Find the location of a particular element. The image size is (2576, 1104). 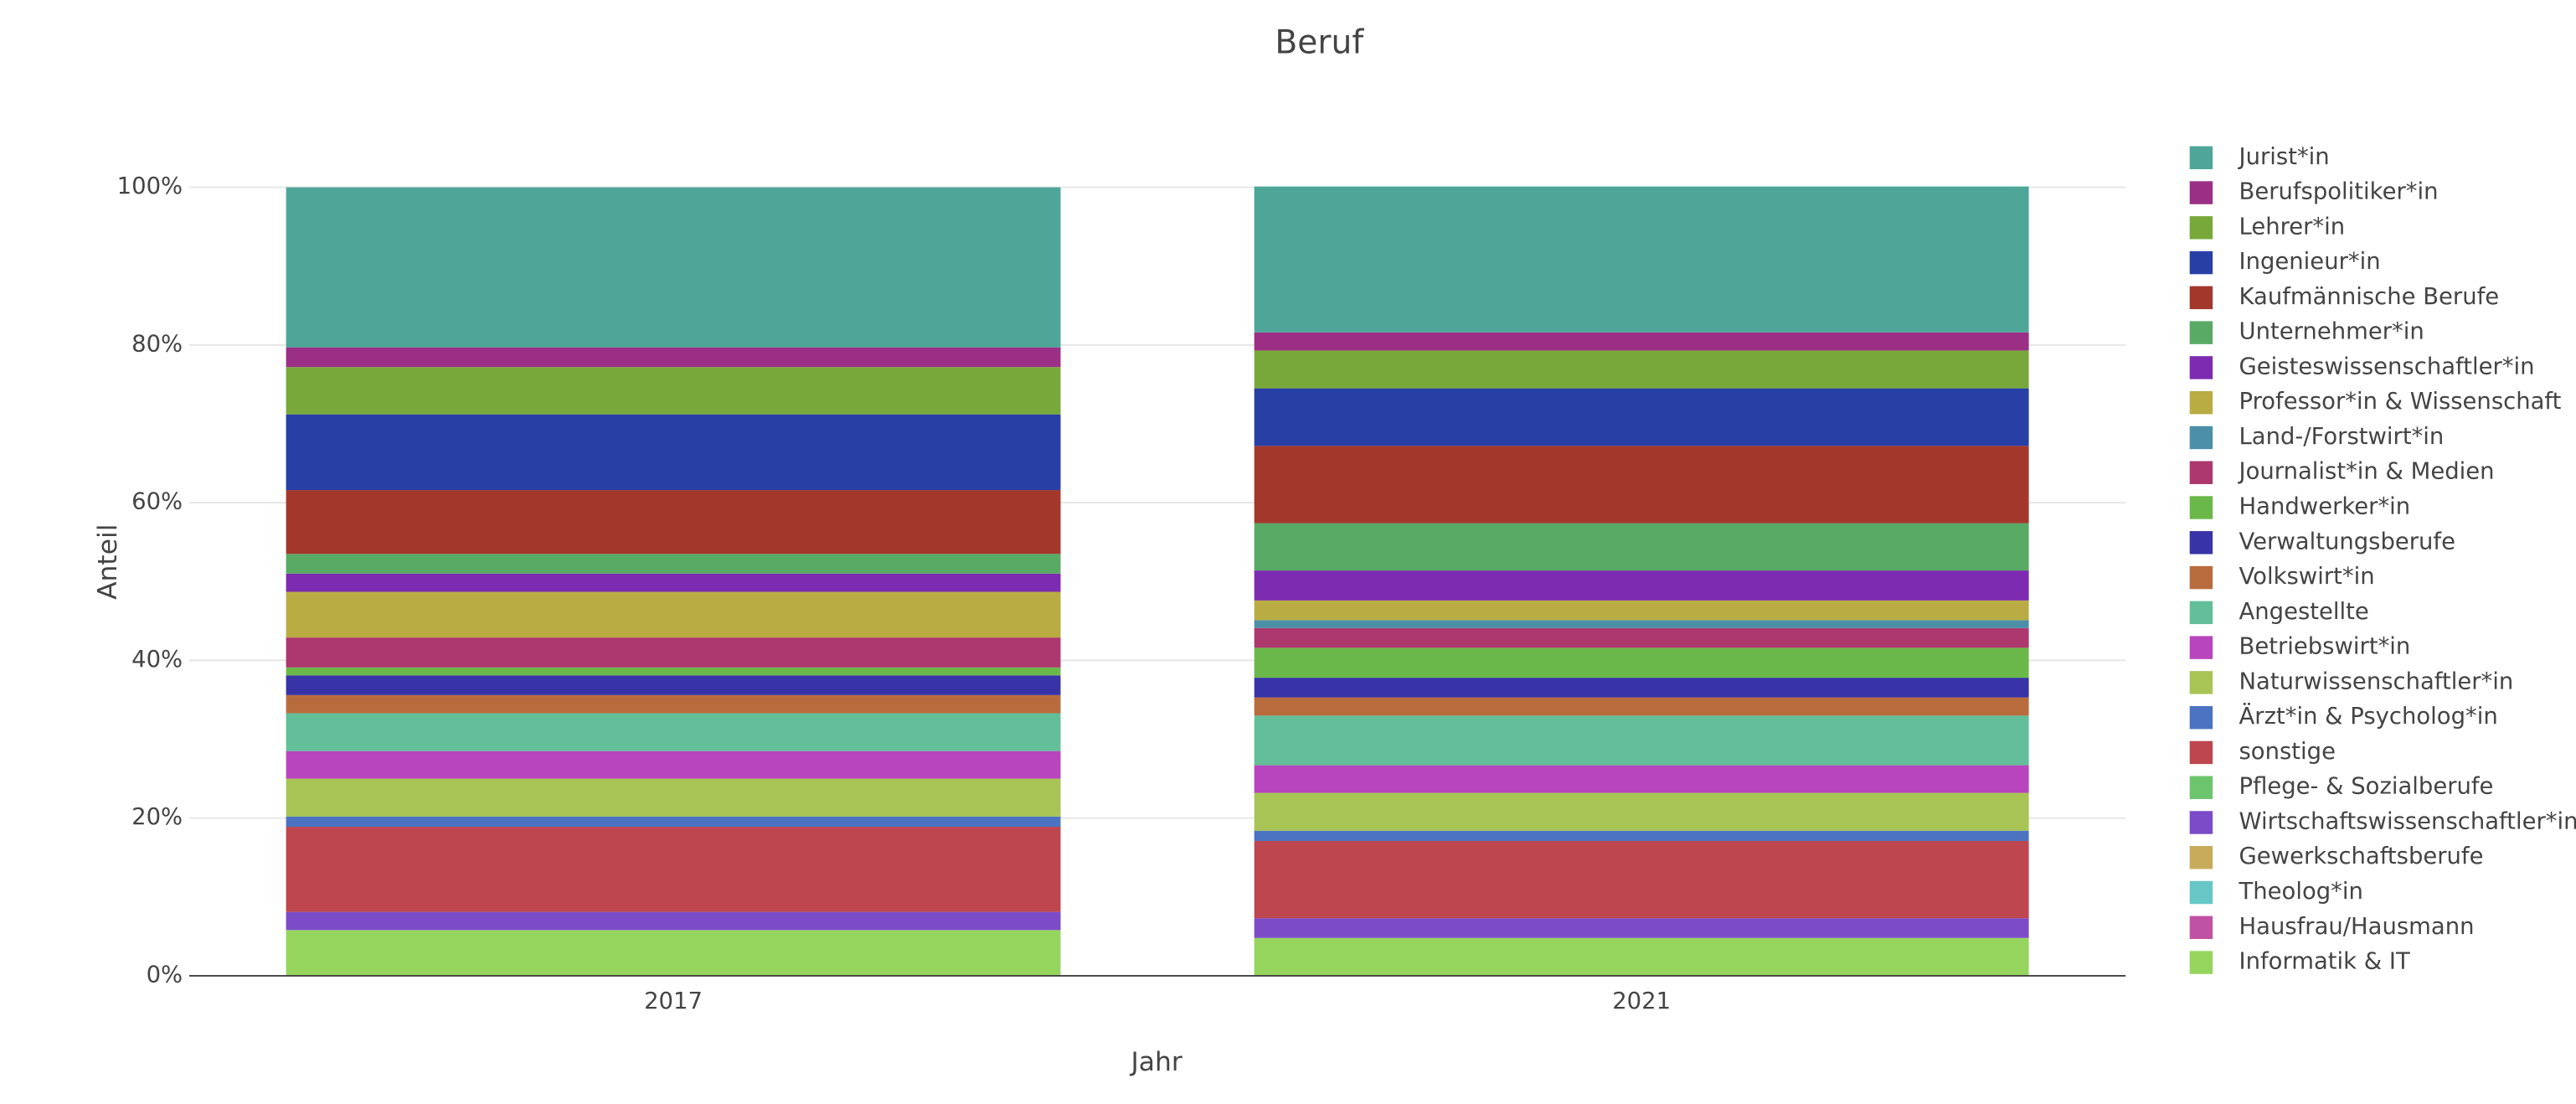

legend-label: Gewerkschaftsberufe is located at coordinates (2361, 856).